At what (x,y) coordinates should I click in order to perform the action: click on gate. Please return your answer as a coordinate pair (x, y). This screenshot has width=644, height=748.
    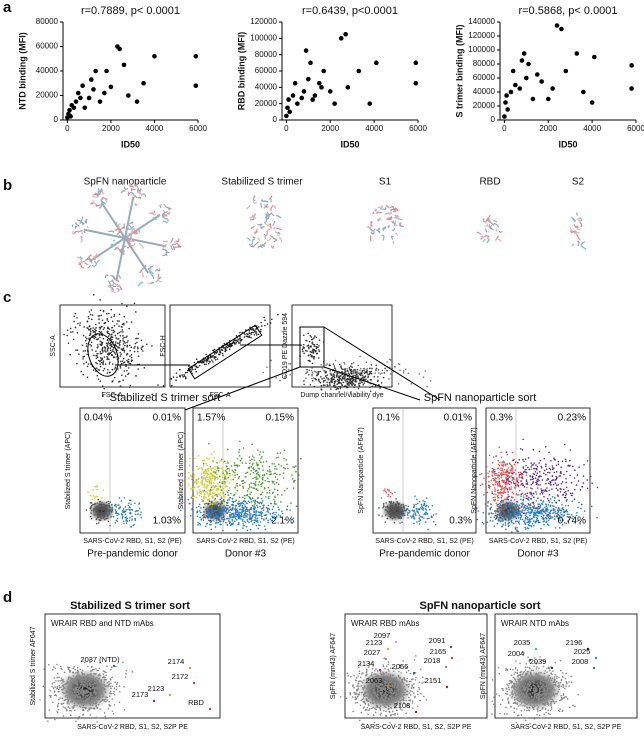
    Looking at the image, I should click on (225, 352).